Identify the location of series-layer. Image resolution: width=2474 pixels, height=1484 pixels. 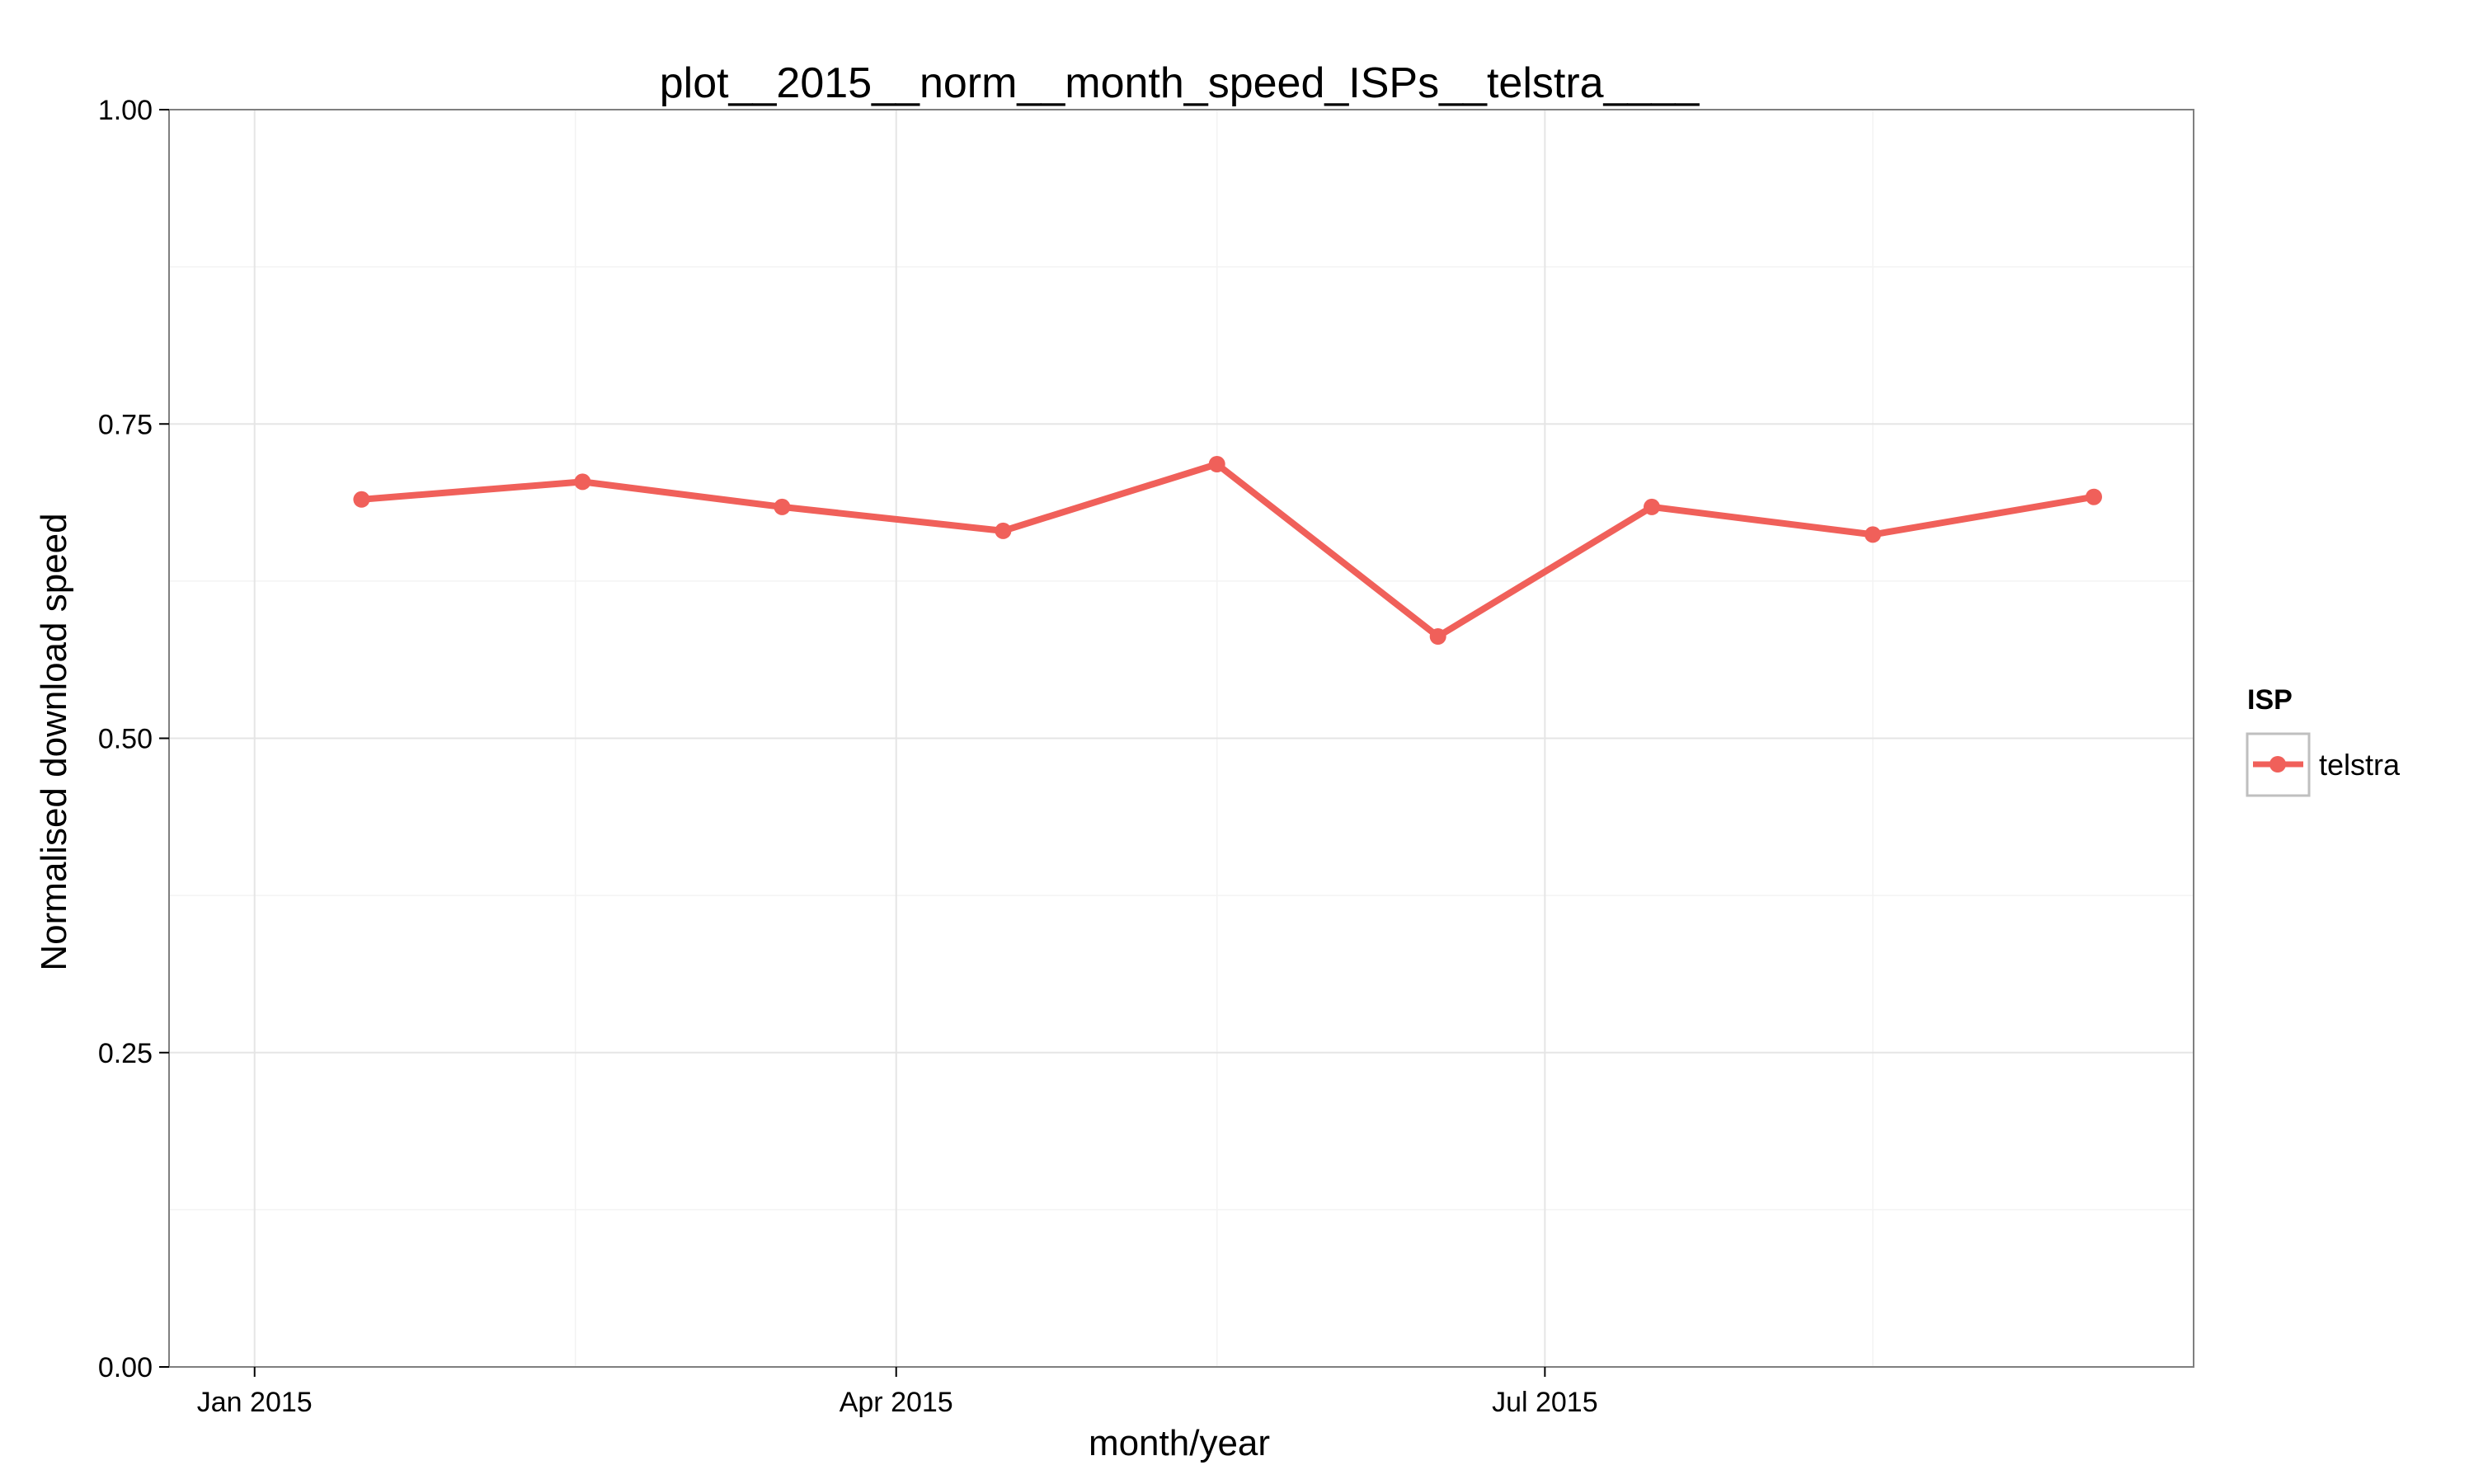
(1227, 550).